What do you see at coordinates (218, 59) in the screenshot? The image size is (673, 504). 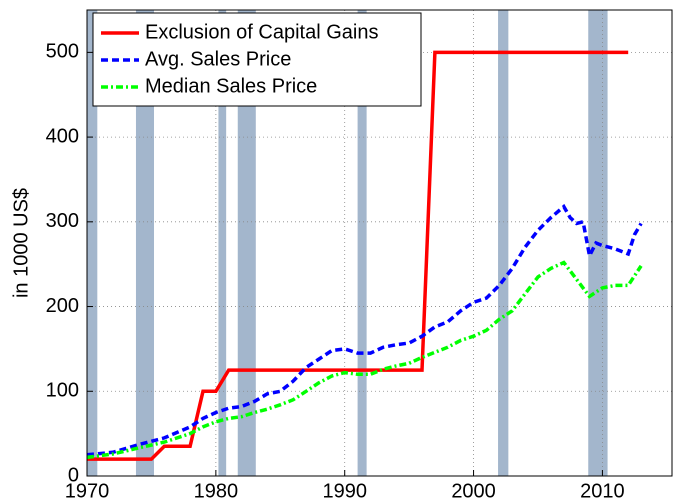 I see `legend-label: Avg. Sales Price` at bounding box center [218, 59].